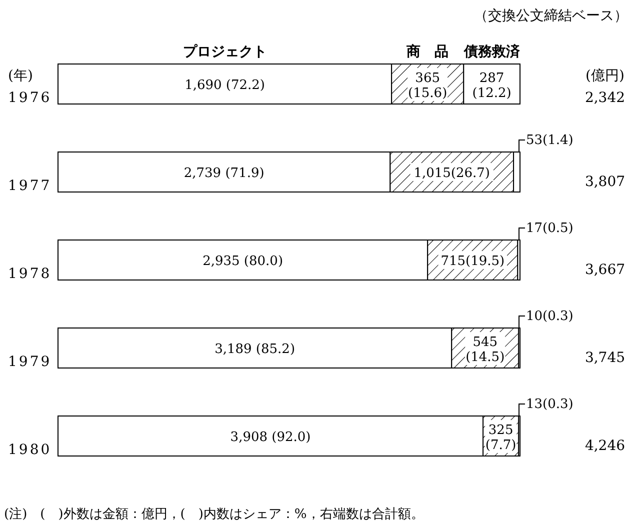  Describe the element at coordinates (605, 76) in the screenshot. I see `text: (億円)` at that location.